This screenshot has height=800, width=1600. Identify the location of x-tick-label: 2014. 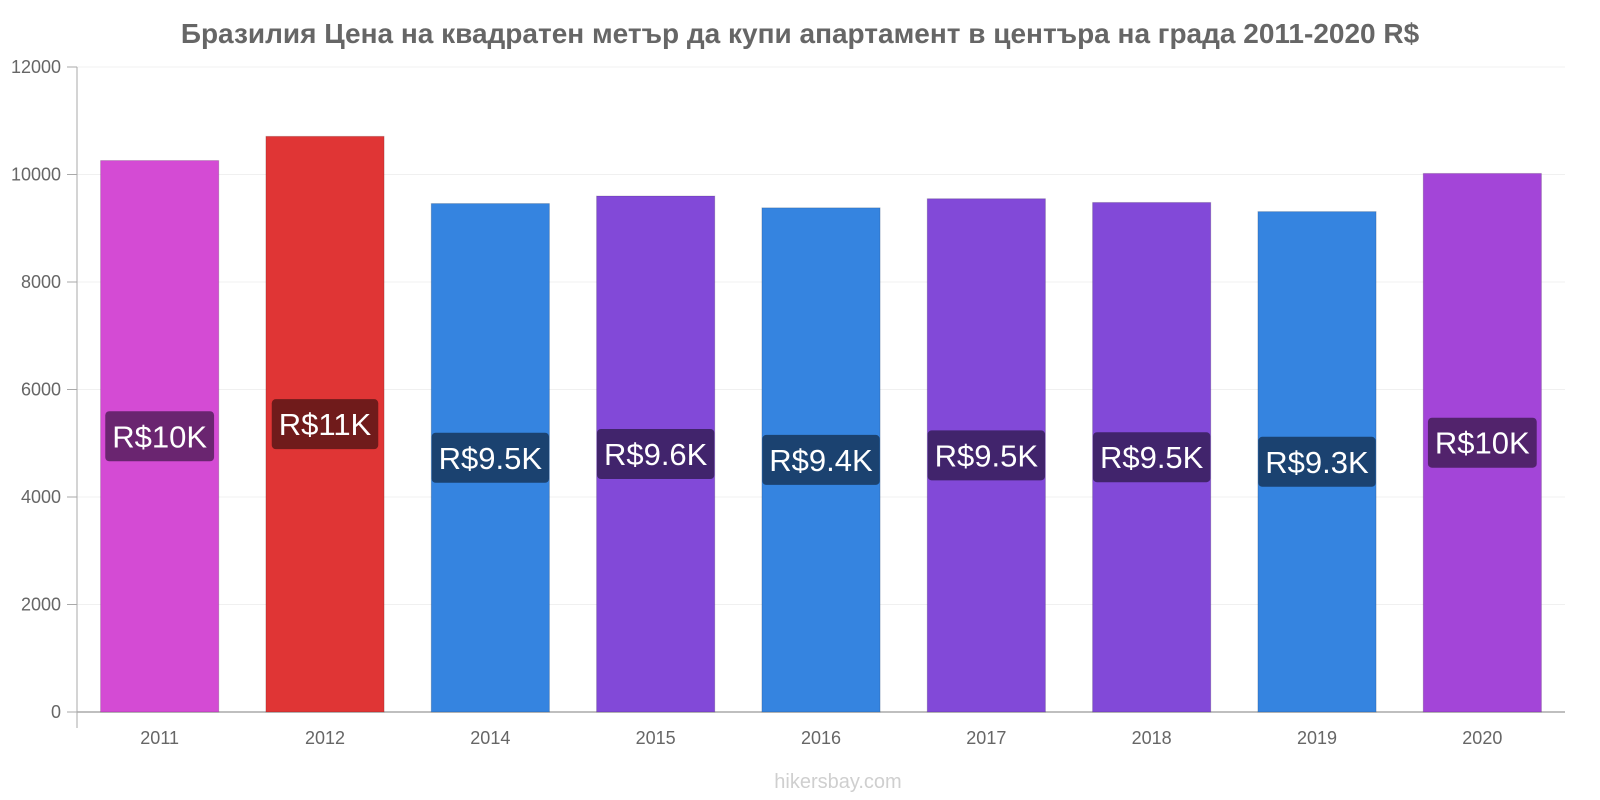
(490, 738).